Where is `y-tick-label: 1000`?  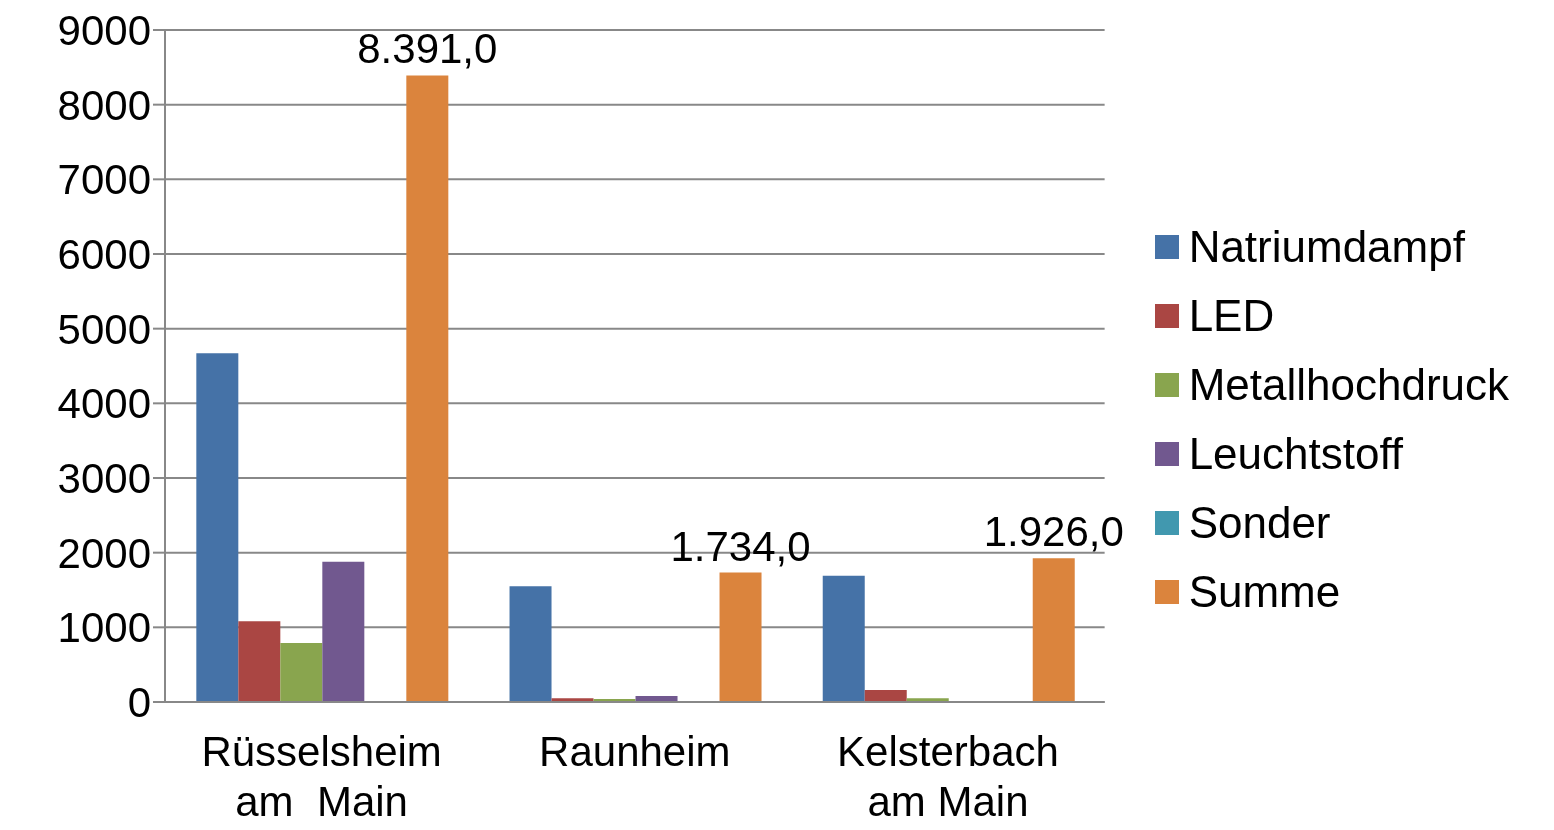 y-tick-label: 1000 is located at coordinates (104, 628).